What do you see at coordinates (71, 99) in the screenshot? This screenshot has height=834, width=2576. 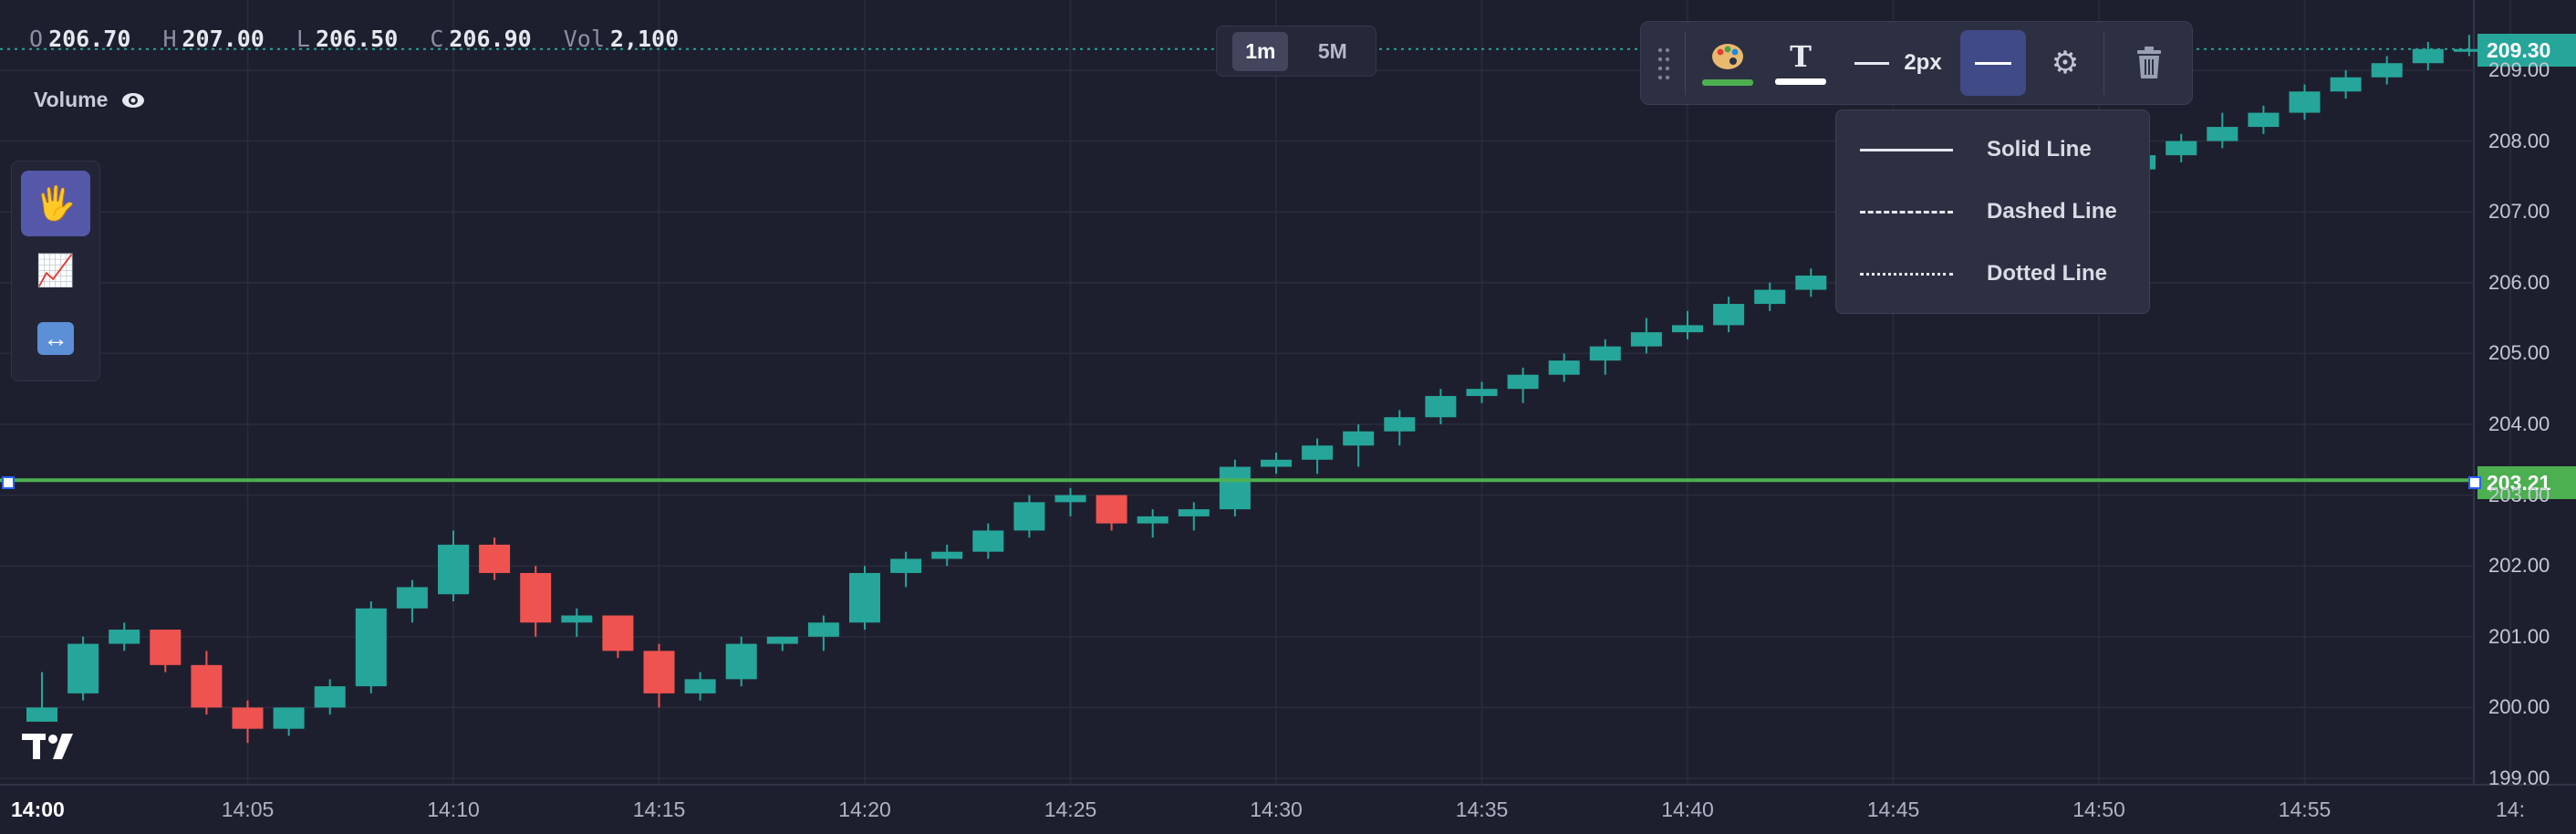 I see `volume-label: Volume` at bounding box center [71, 99].